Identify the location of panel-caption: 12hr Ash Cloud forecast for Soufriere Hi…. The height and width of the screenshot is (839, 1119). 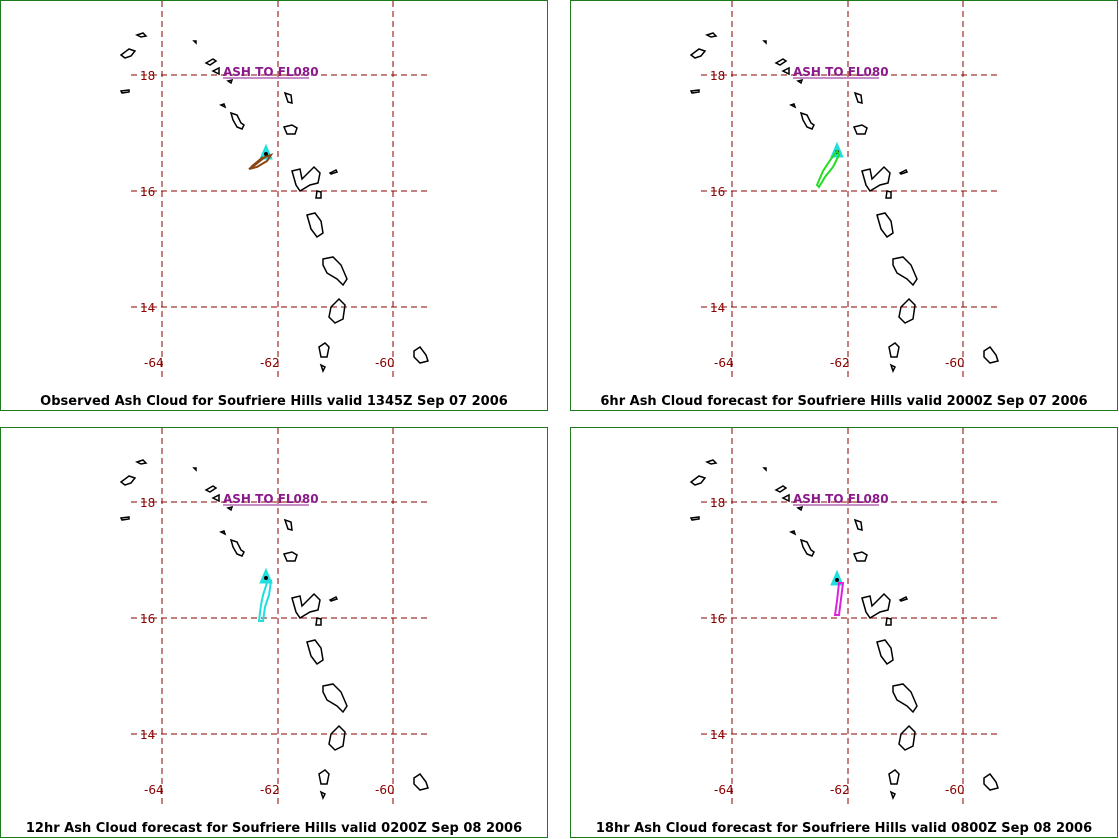
(274, 828).